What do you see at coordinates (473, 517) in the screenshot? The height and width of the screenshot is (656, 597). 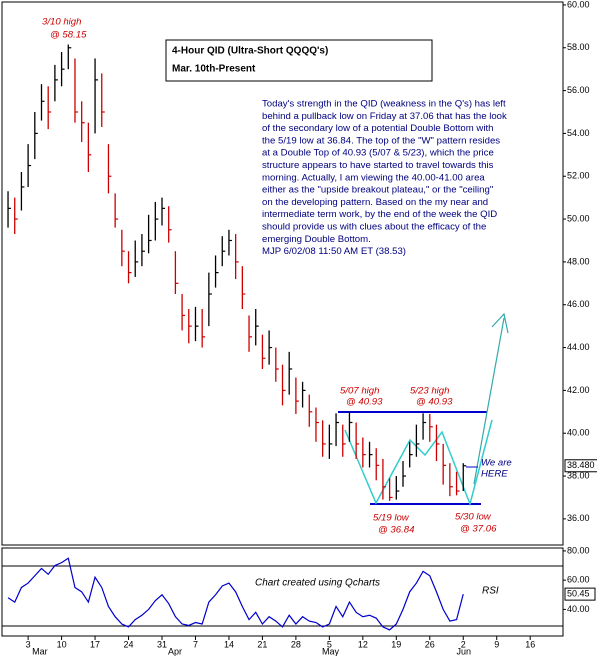 I see `annotation: 5/30 low` at bounding box center [473, 517].